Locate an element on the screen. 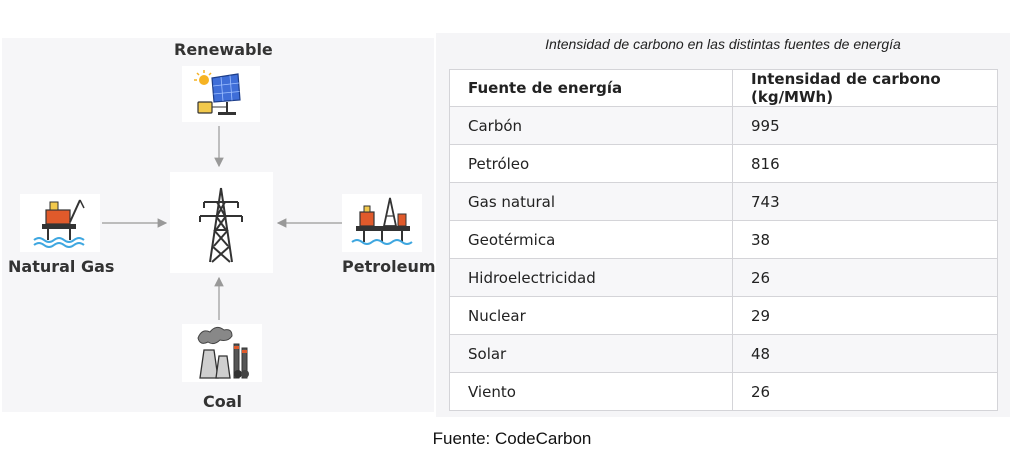 Image resolution: width=1024 pixels, height=460 pixels. table-row: Hidroelectricidad 26 is located at coordinates (723, 277).